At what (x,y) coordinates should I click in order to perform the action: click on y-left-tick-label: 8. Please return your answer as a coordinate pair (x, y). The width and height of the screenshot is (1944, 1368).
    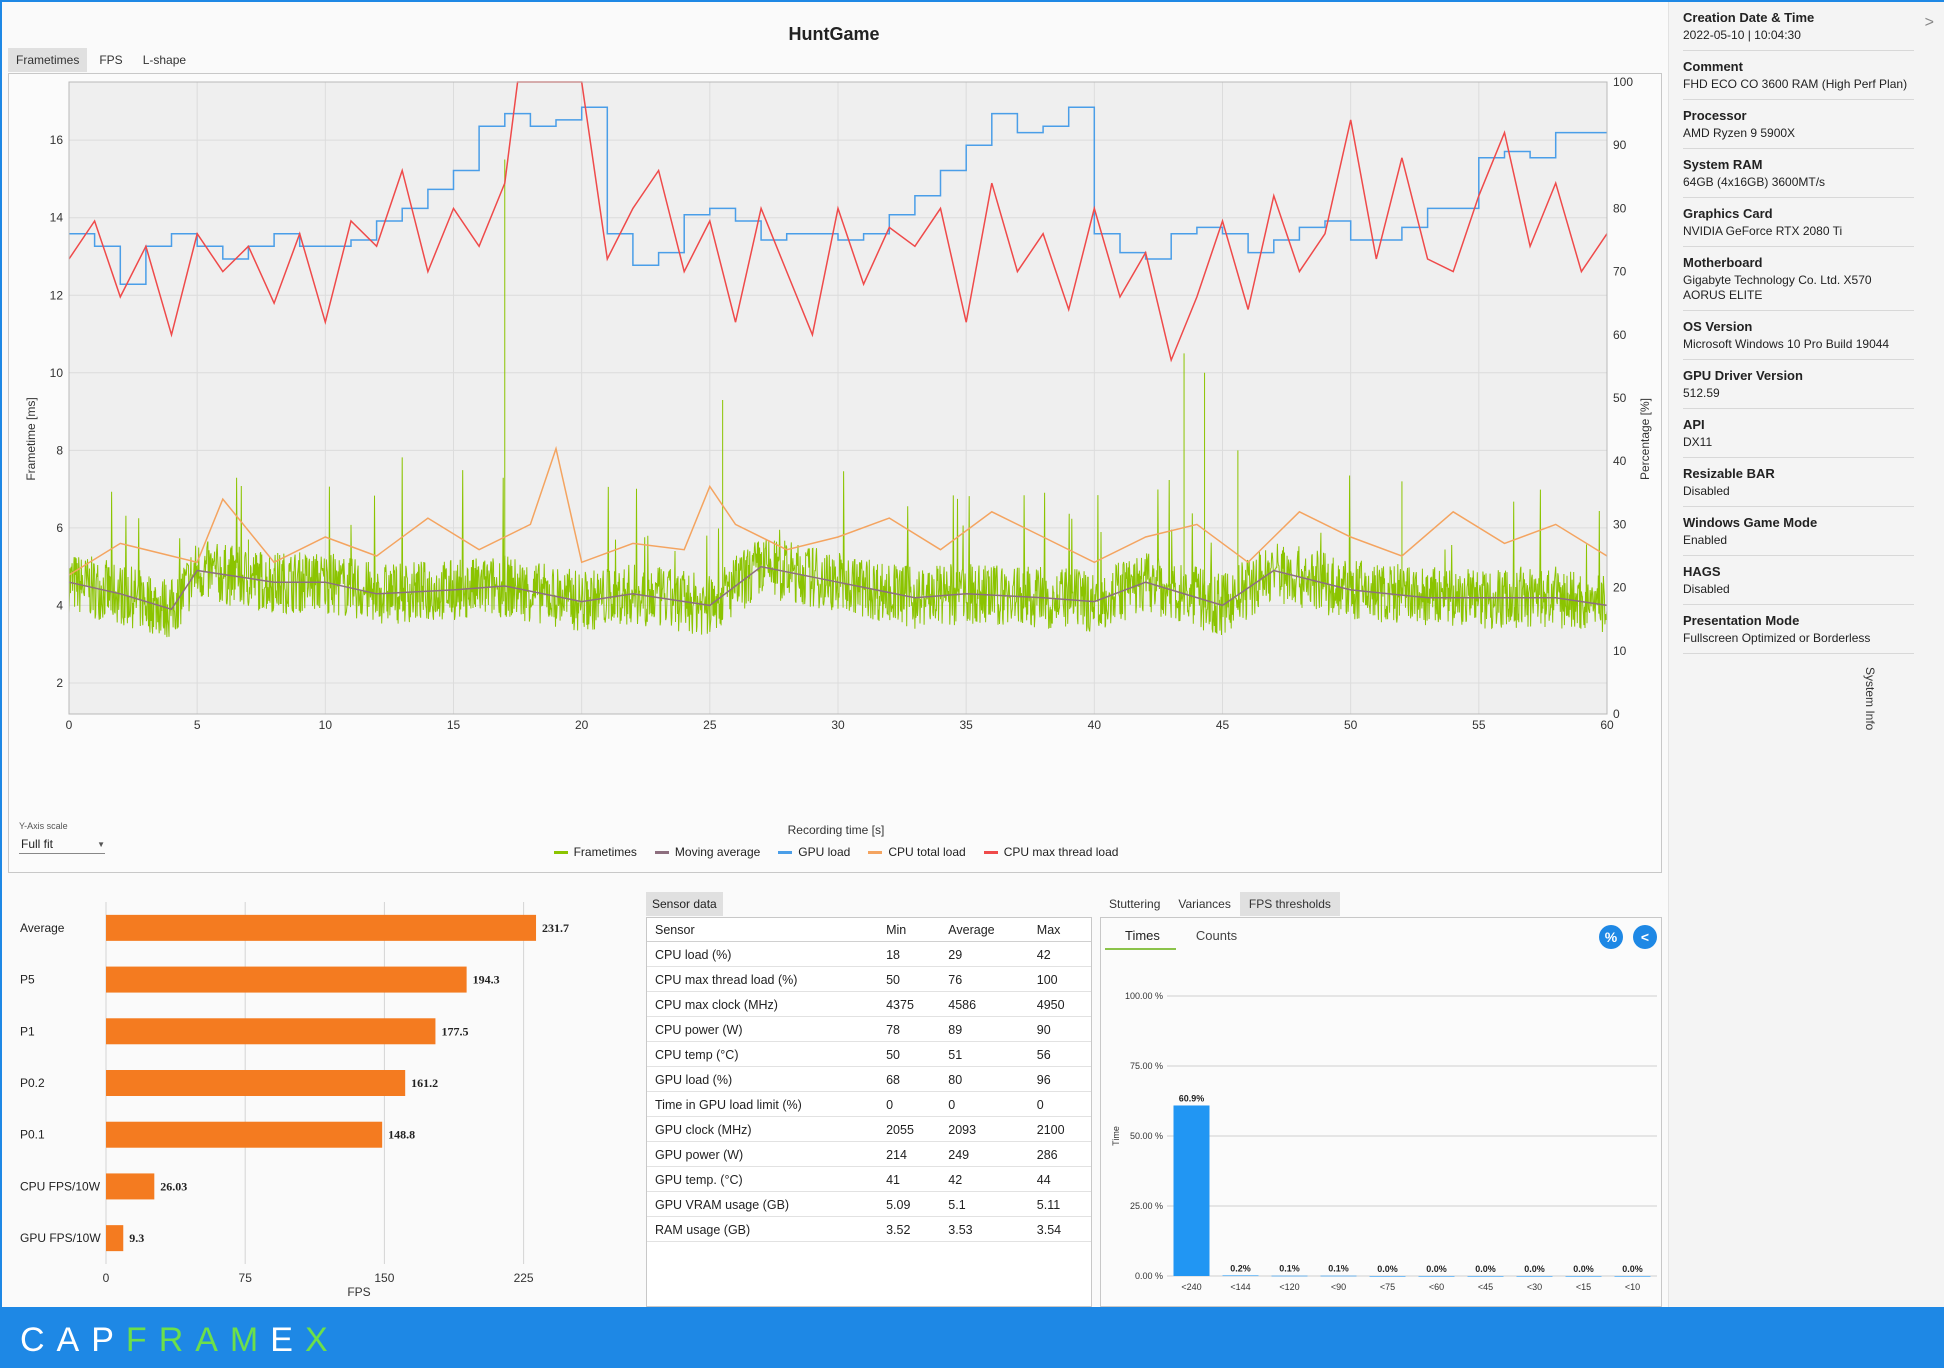
    Looking at the image, I should click on (59, 450).